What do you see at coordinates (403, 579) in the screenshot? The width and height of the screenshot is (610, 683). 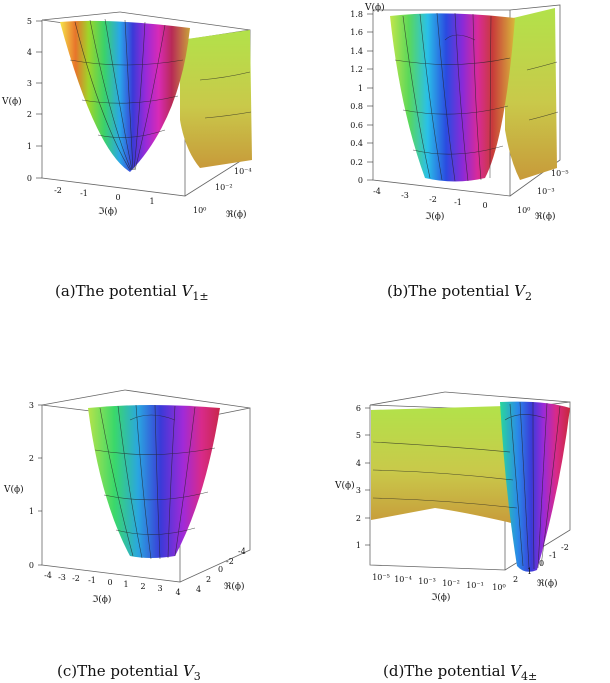 I see `x-tick: 10⁻⁴` at bounding box center [403, 579].